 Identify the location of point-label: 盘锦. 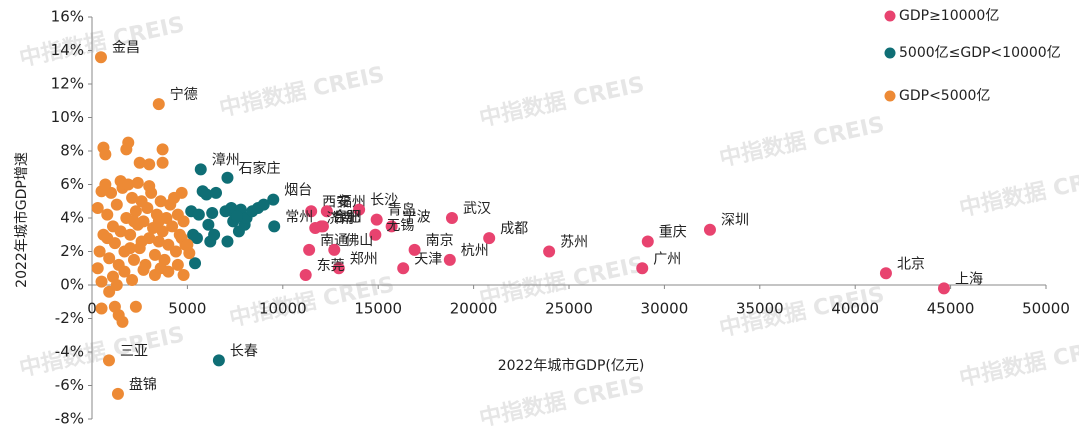
(143, 384).